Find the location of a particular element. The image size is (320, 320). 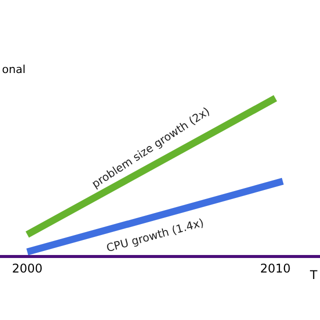

text: onal is located at coordinates (14, 69).